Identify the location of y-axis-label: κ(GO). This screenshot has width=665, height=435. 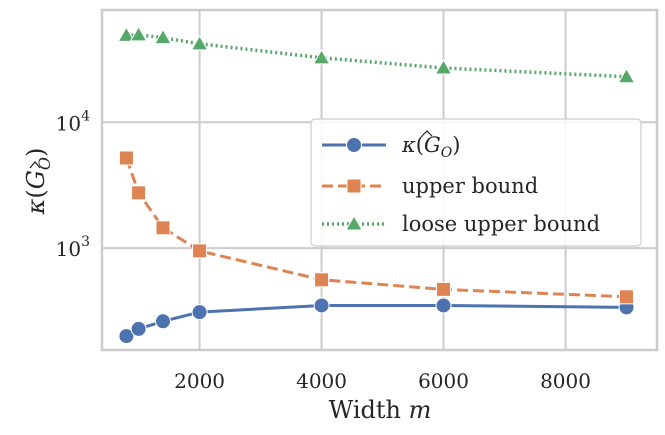
(38, 182).